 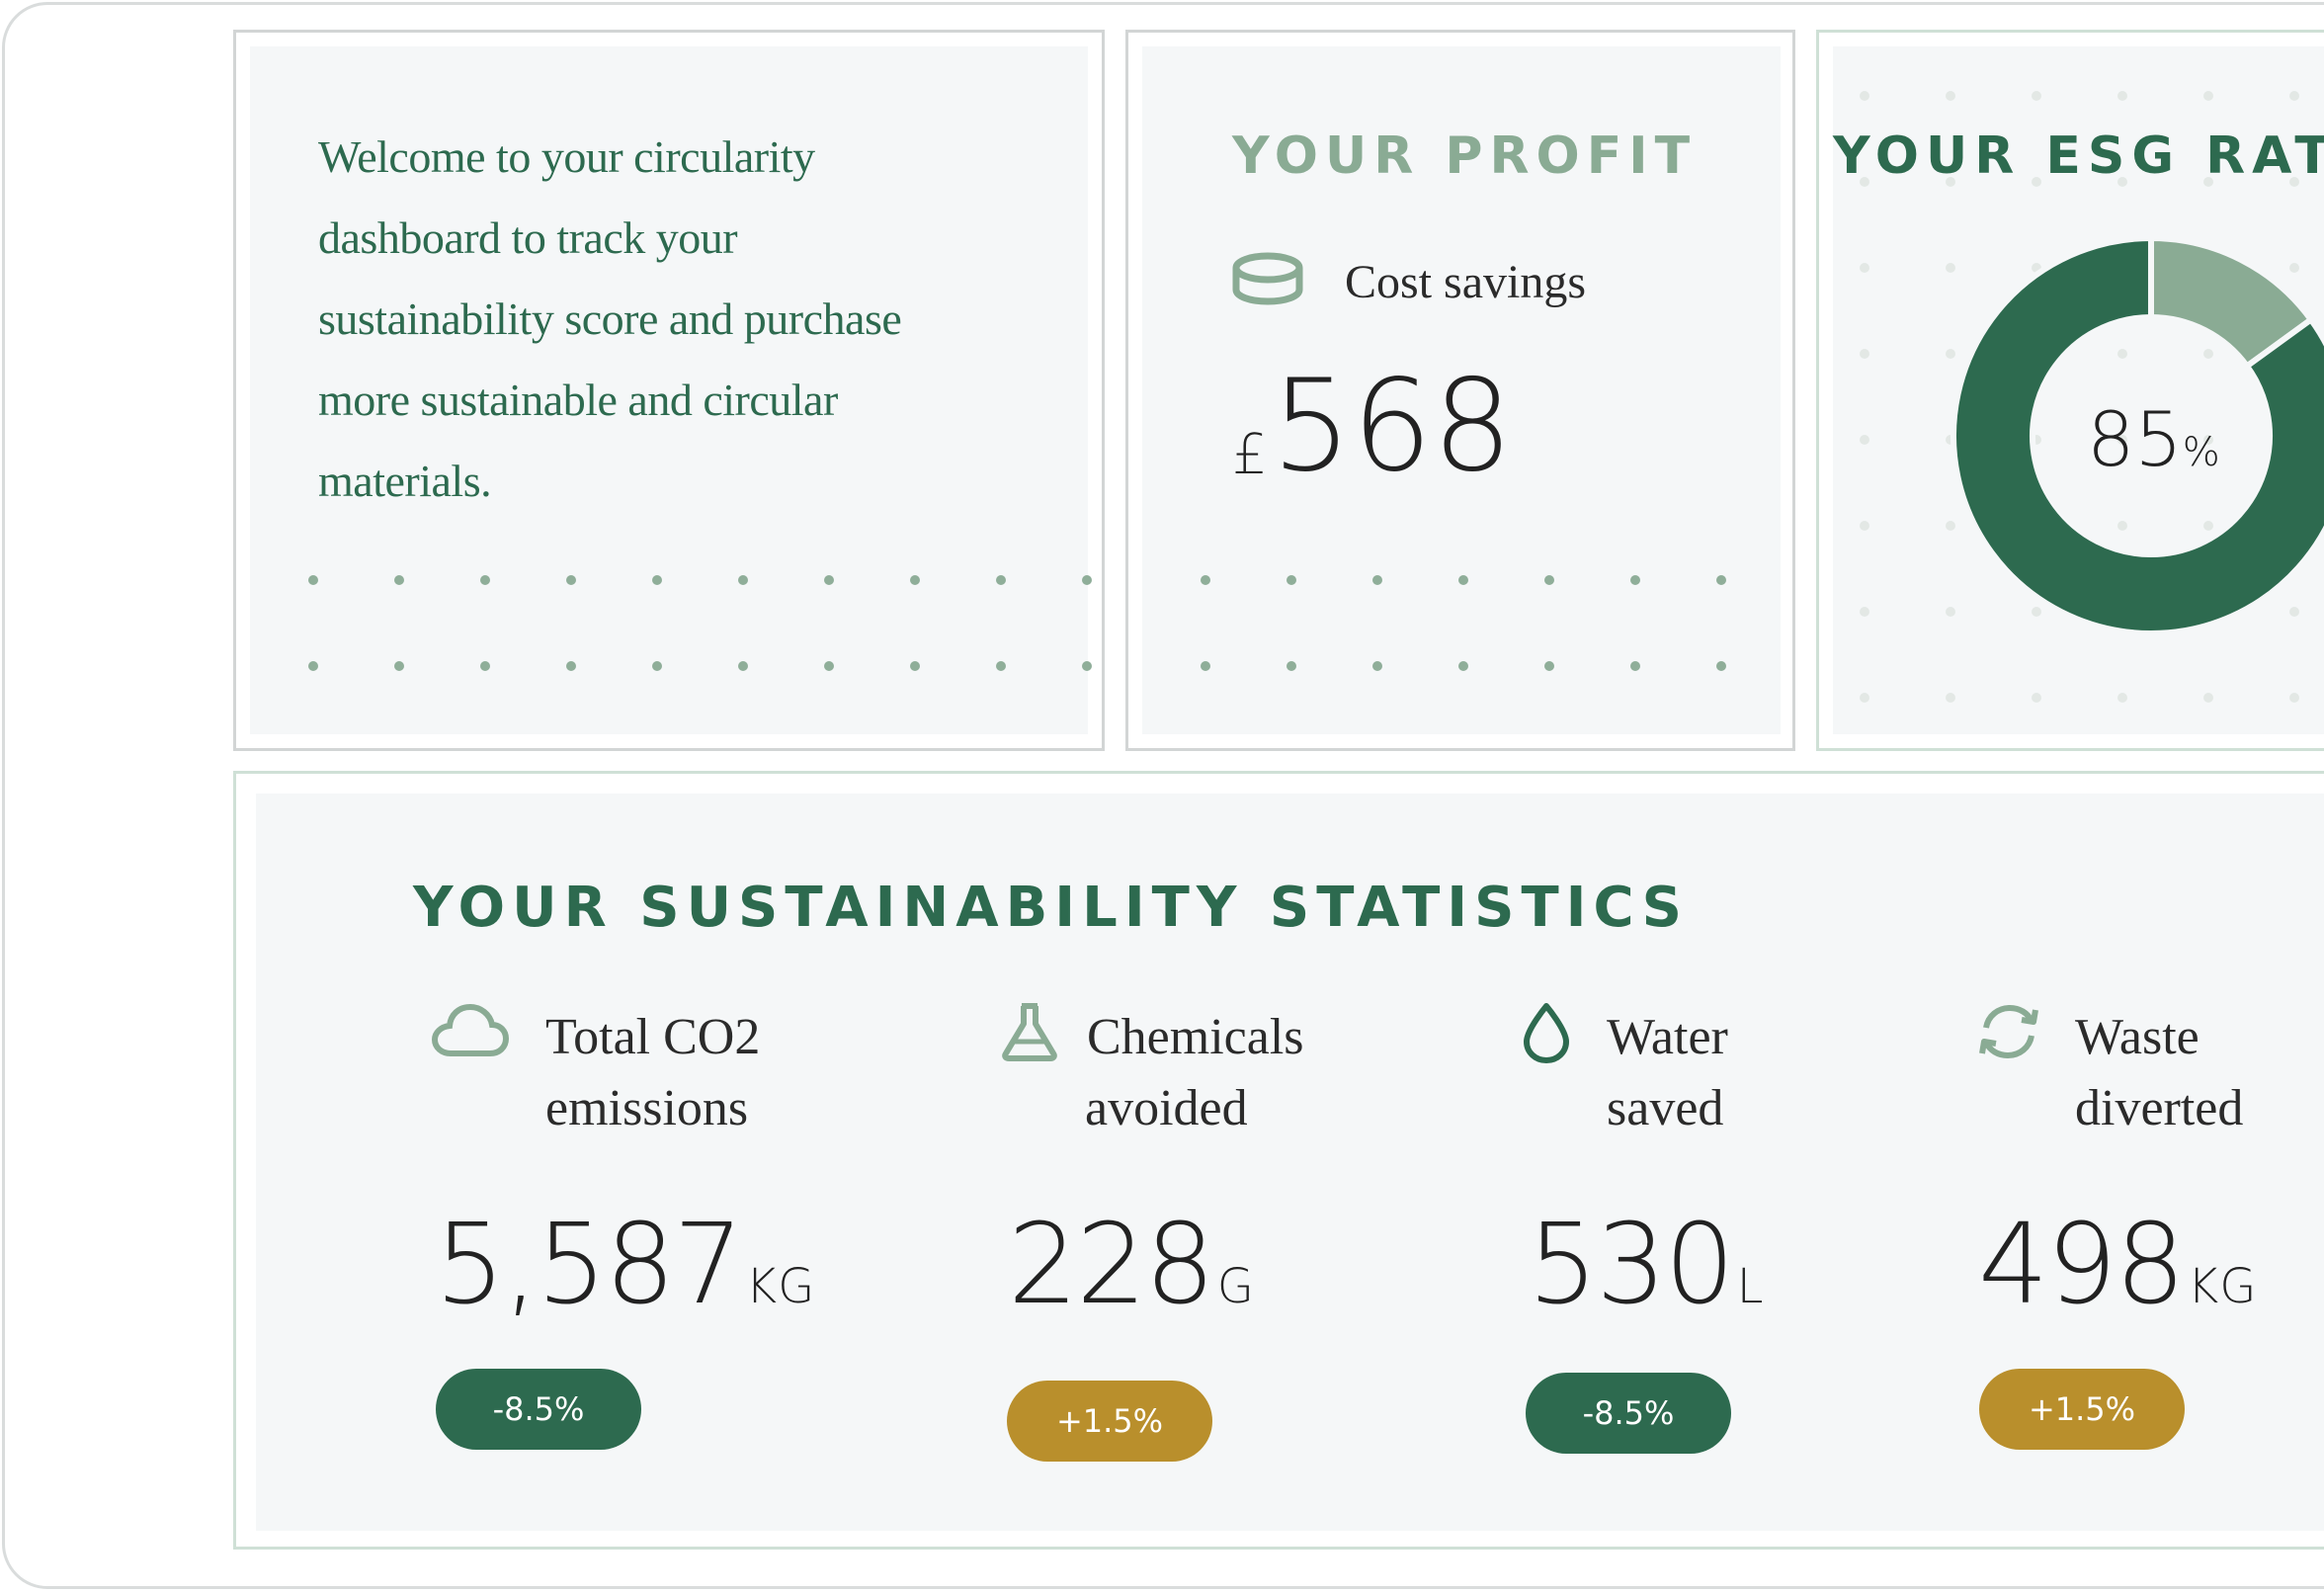 What do you see at coordinates (2015, 1031) in the screenshot?
I see `recycle-icon` at bounding box center [2015, 1031].